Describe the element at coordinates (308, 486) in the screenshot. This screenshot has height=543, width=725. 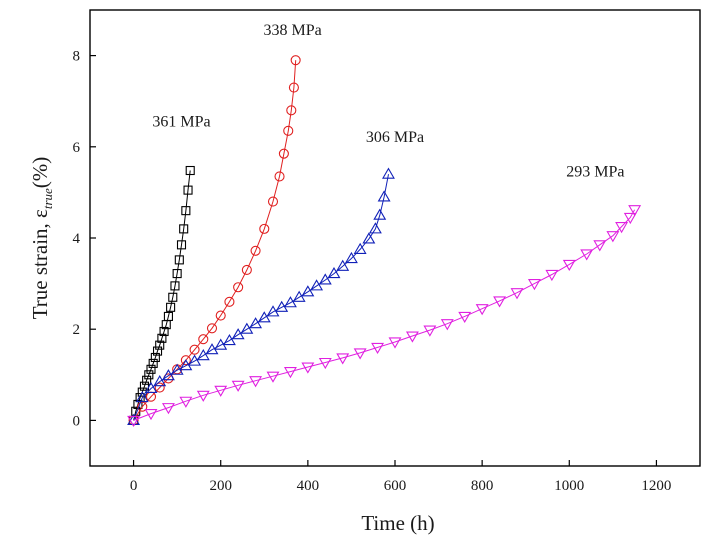
I see `x-tick-label: 400` at that location.